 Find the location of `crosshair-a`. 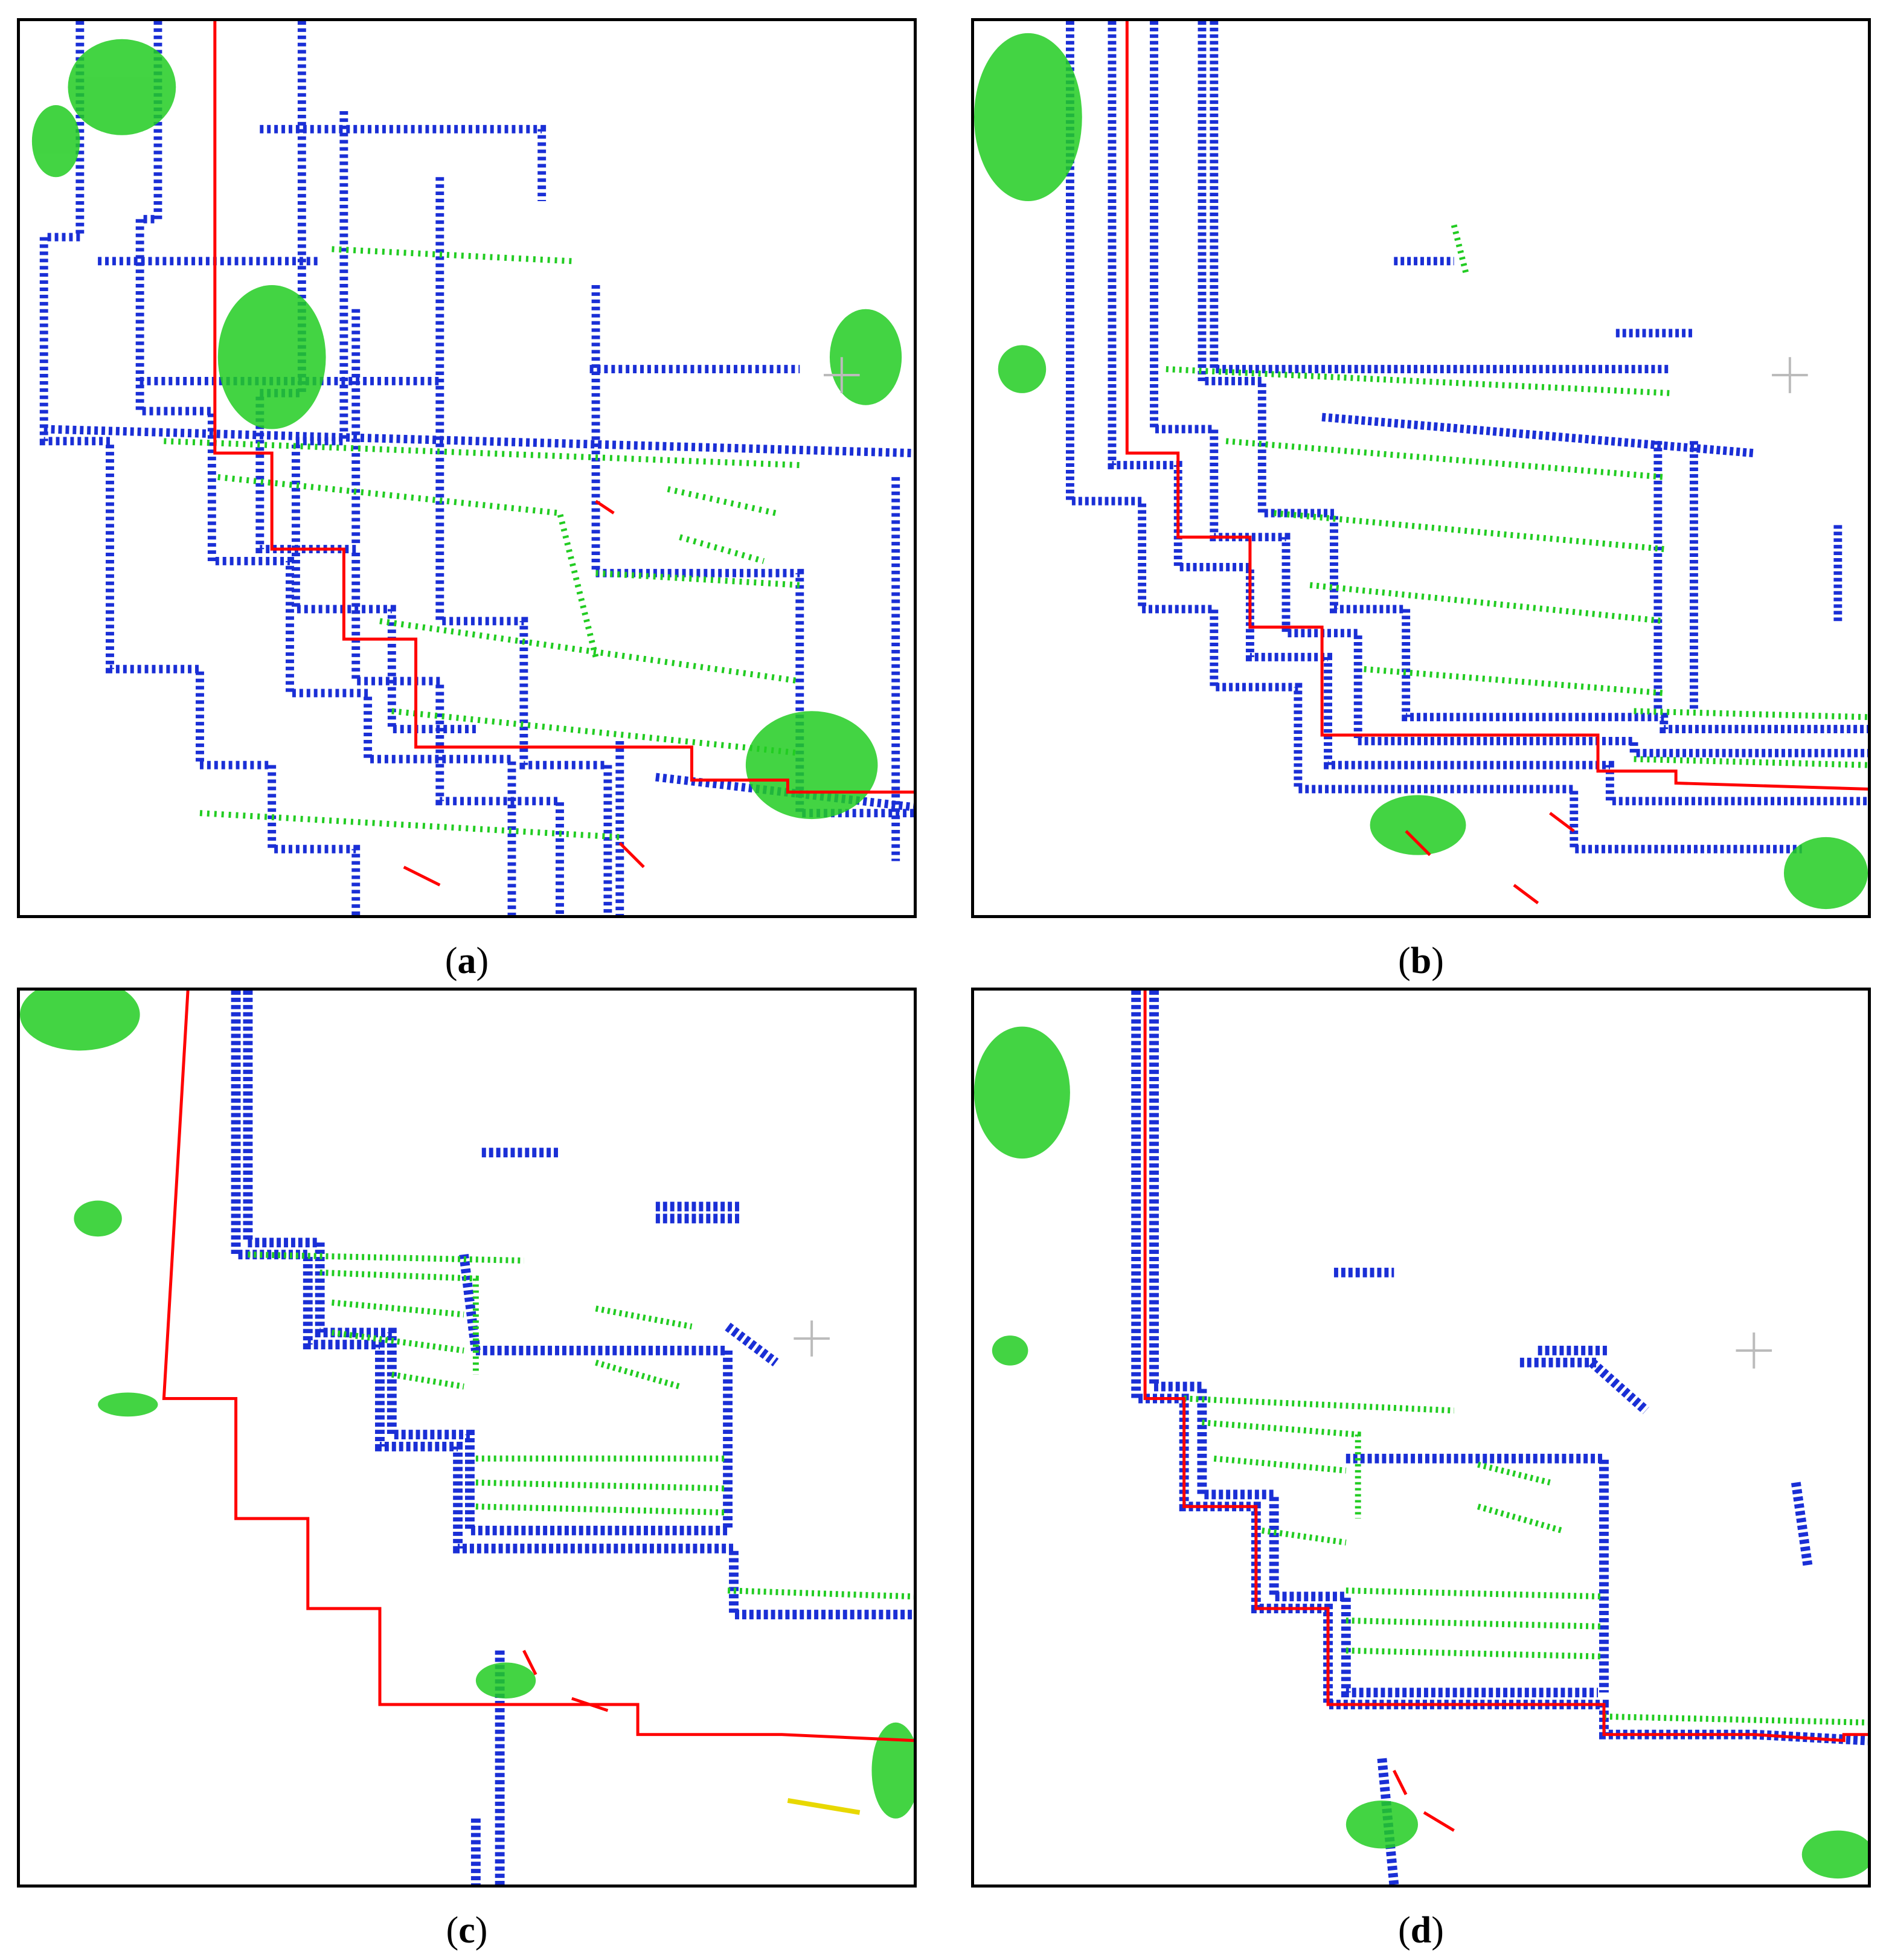

crosshair-a is located at coordinates (842, 375).